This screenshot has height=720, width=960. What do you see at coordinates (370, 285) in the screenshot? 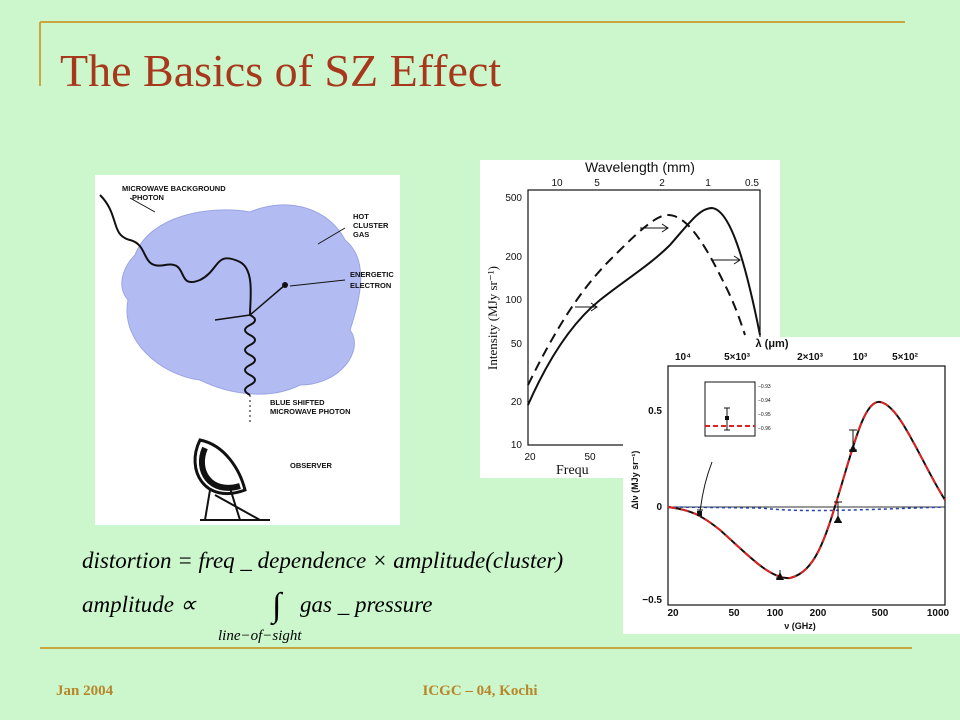
I see `diagram-label: ELECTRON` at bounding box center [370, 285].